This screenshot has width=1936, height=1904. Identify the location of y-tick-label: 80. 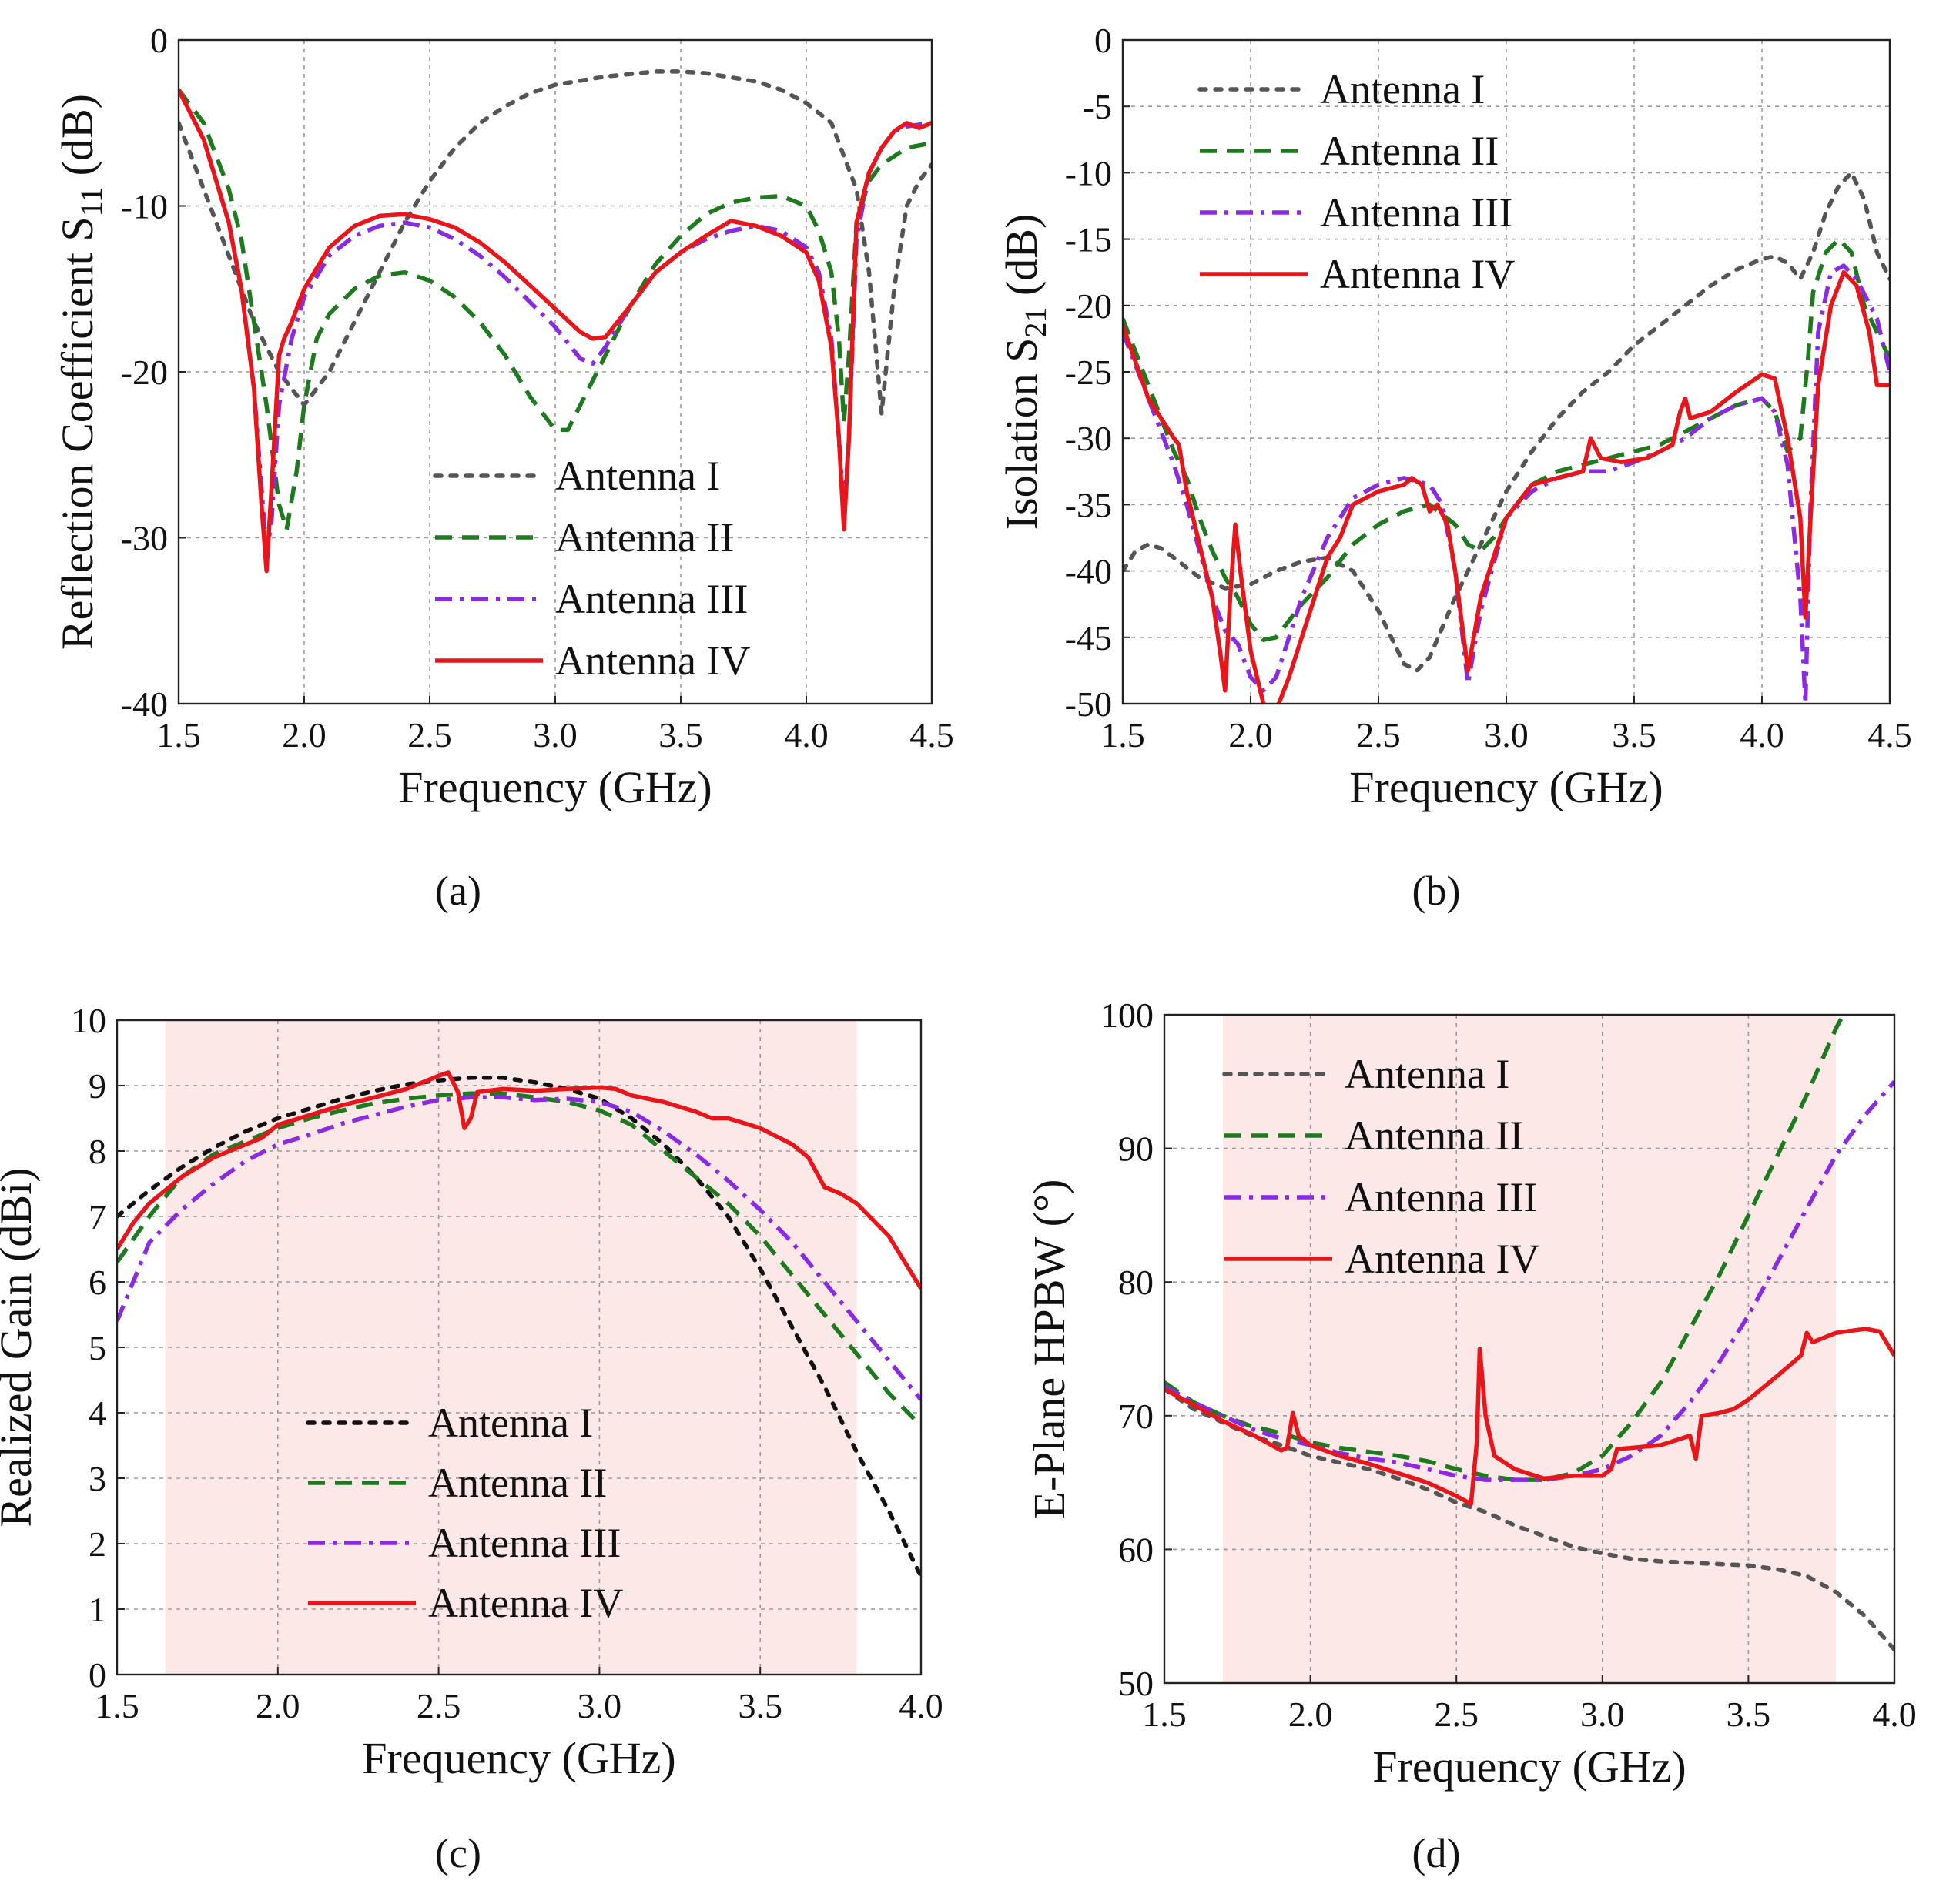
(1136, 1282).